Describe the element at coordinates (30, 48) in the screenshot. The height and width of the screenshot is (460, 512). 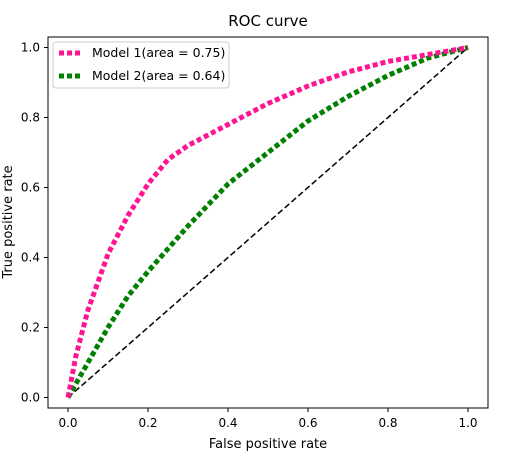
I see `y-tick-label: 1.0` at that location.